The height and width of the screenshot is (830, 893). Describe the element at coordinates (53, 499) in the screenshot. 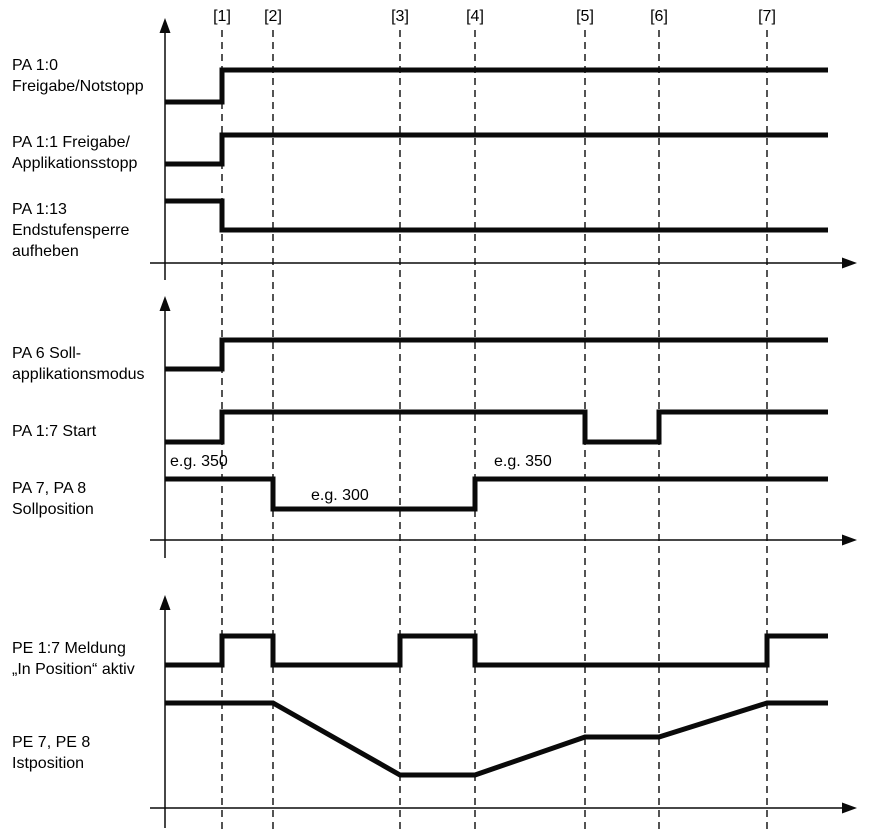

I see `signal-label-pa-7-pa-8-sollposition: PA 7, PA 8 Sollposition` at that location.